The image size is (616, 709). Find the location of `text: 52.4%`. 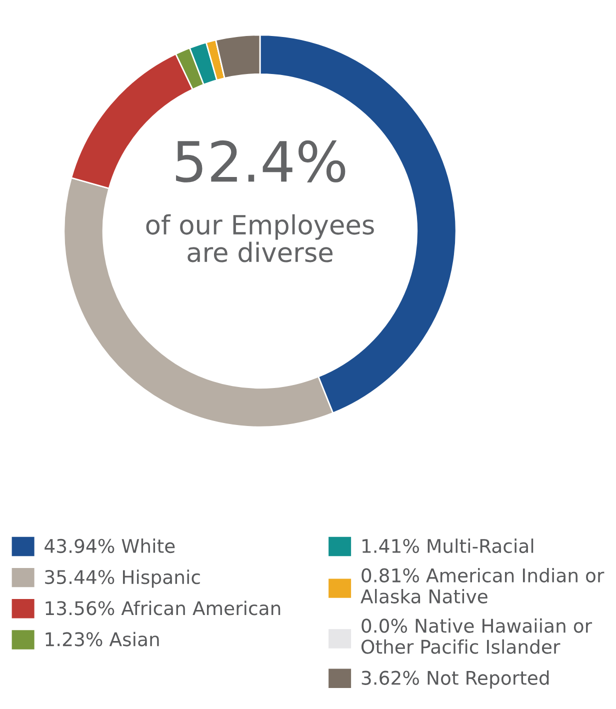

text: 52.4% is located at coordinates (261, 161).